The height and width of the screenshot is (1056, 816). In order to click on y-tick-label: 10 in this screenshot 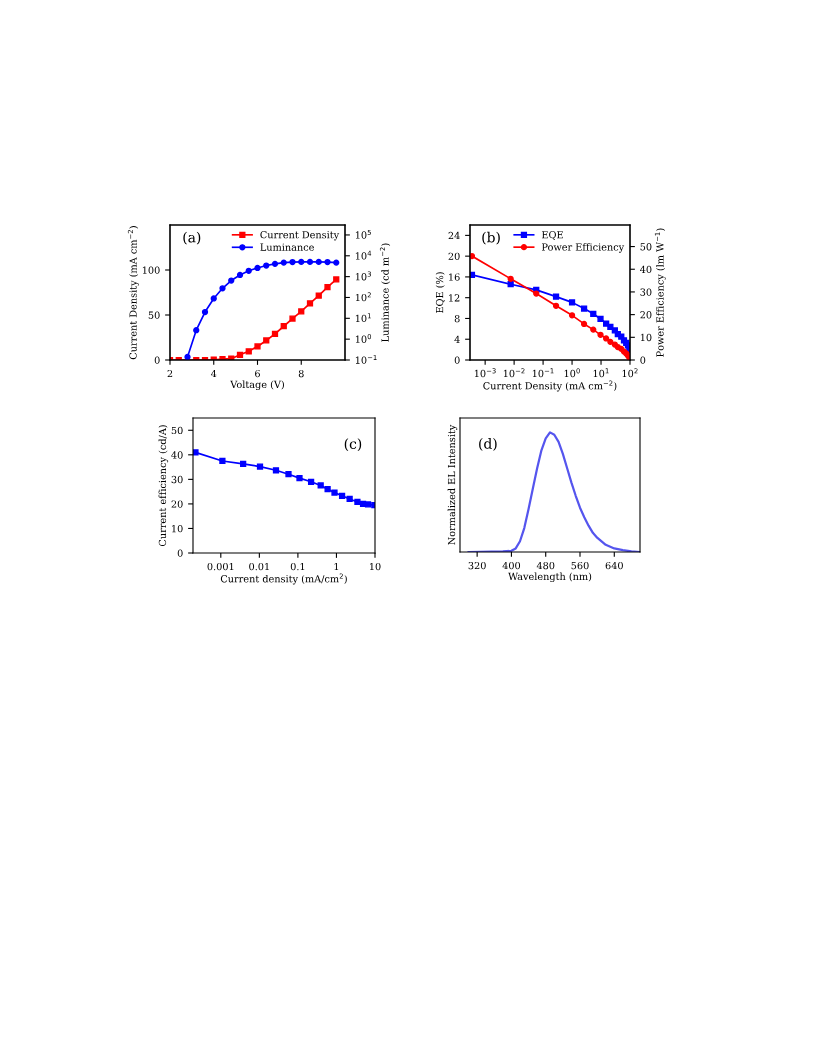, I will do `click(177, 528)`.